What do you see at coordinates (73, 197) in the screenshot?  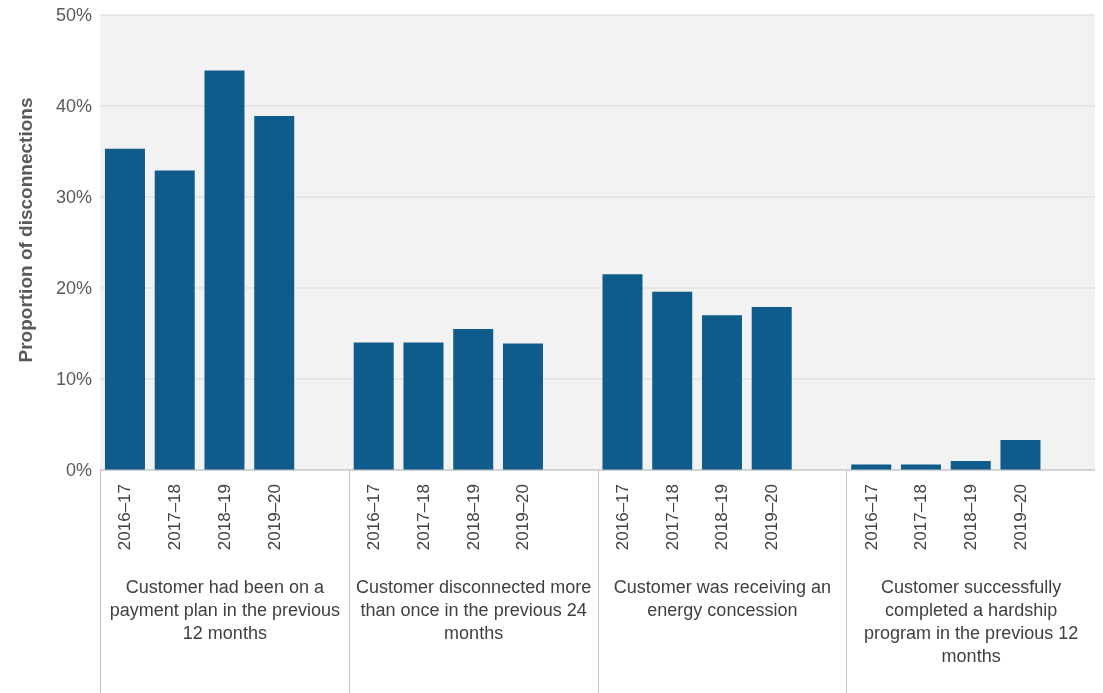 I see `y-tick-label: 30%` at bounding box center [73, 197].